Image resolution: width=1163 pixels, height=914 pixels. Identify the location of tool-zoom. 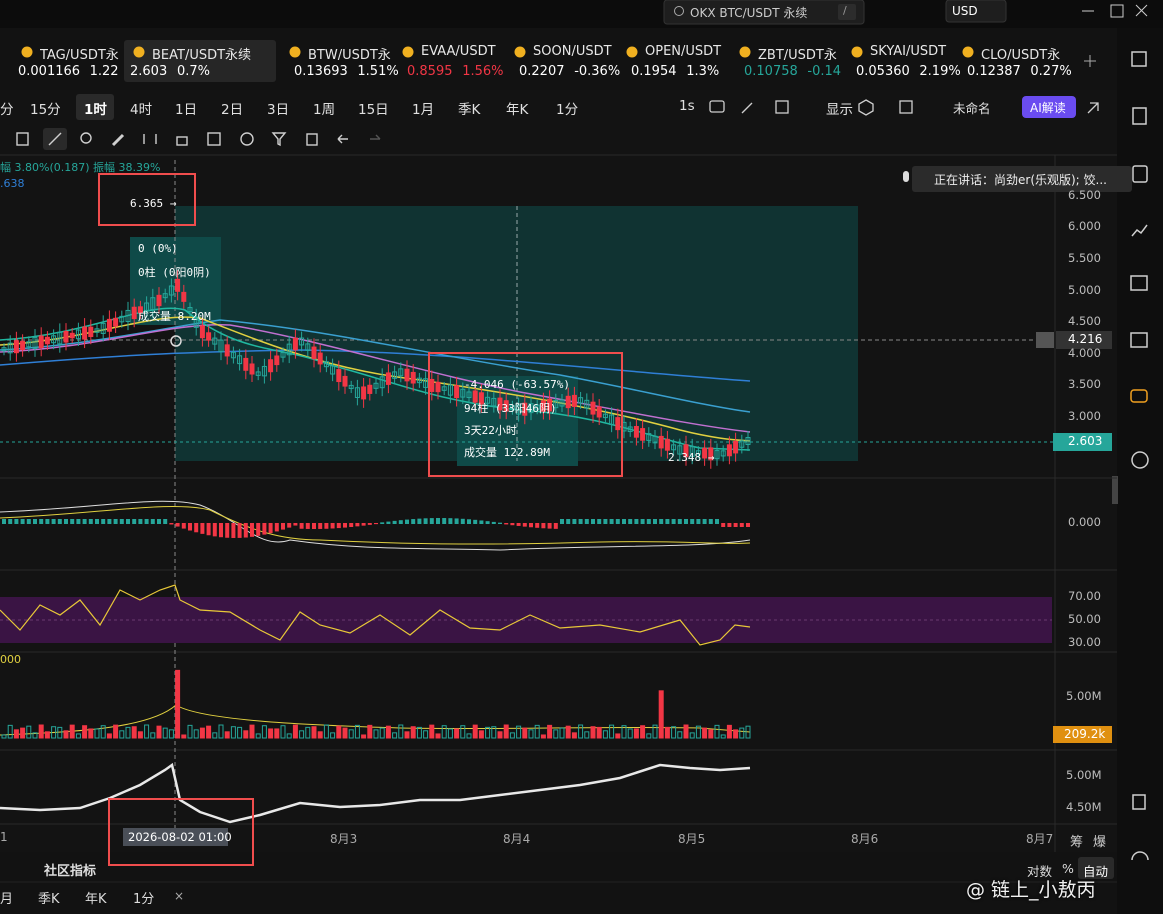
(86, 138).